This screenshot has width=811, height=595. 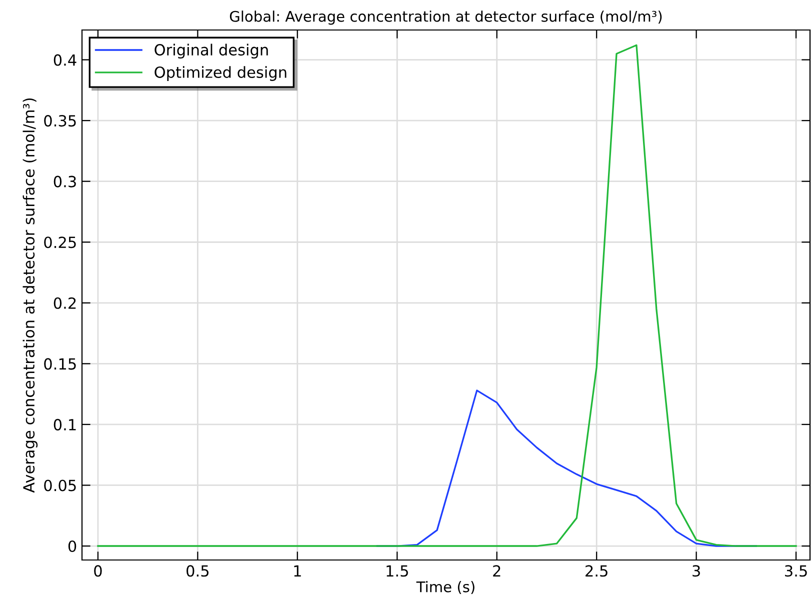 What do you see at coordinates (65, 182) in the screenshot?
I see `y-tick-label: 0.3` at bounding box center [65, 182].